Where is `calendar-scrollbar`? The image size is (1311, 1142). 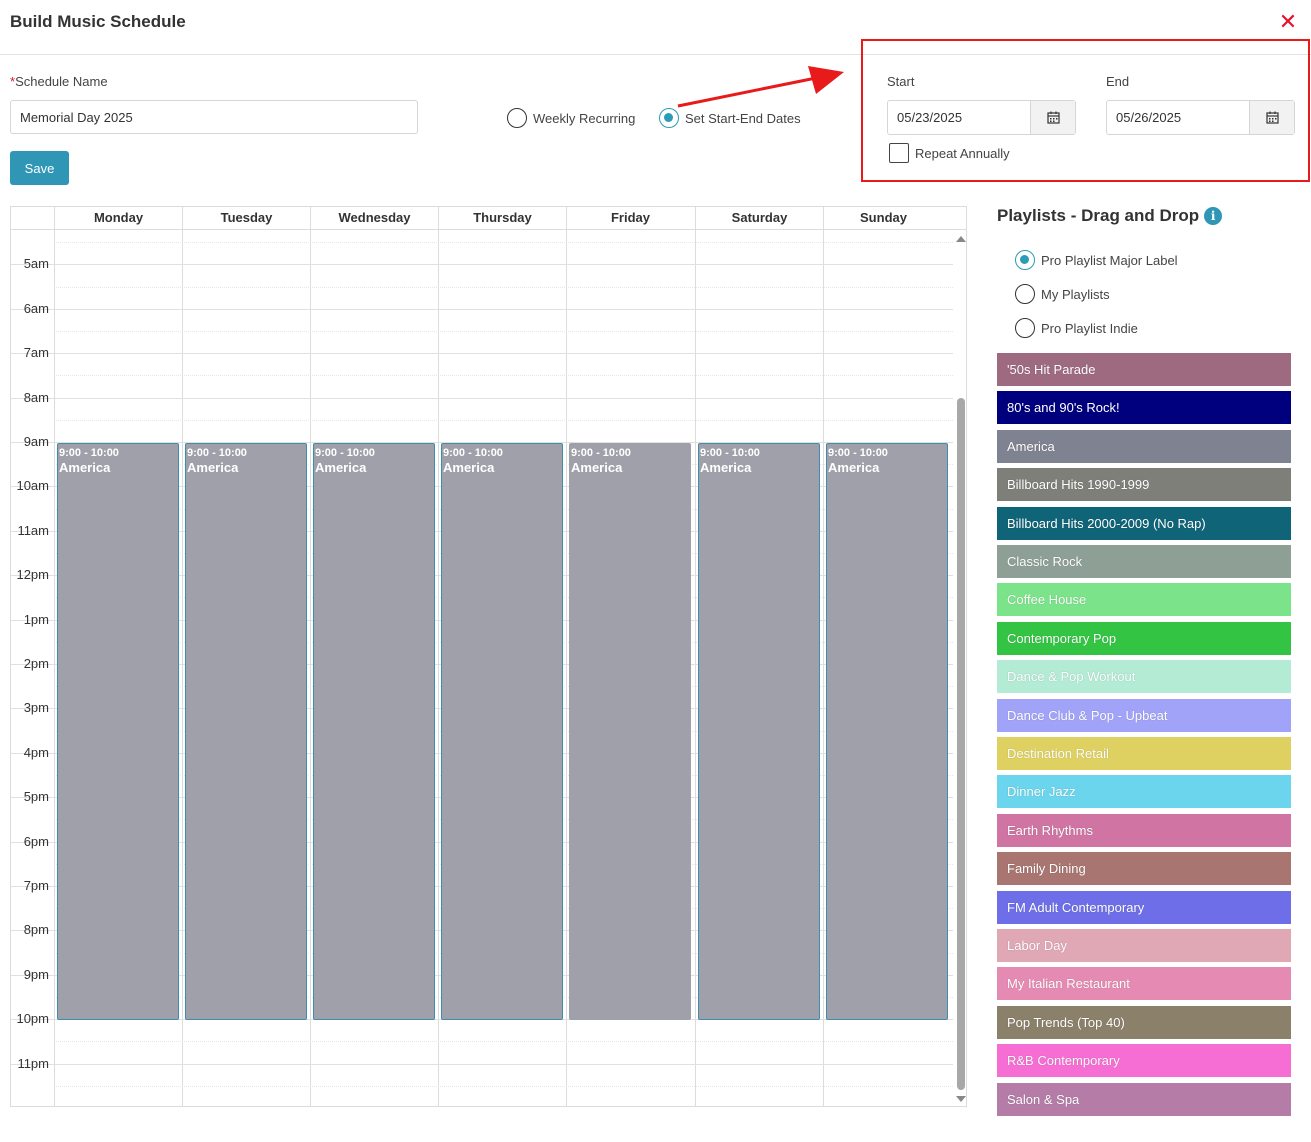
calendar-scrollbar is located at coordinates (959, 668).